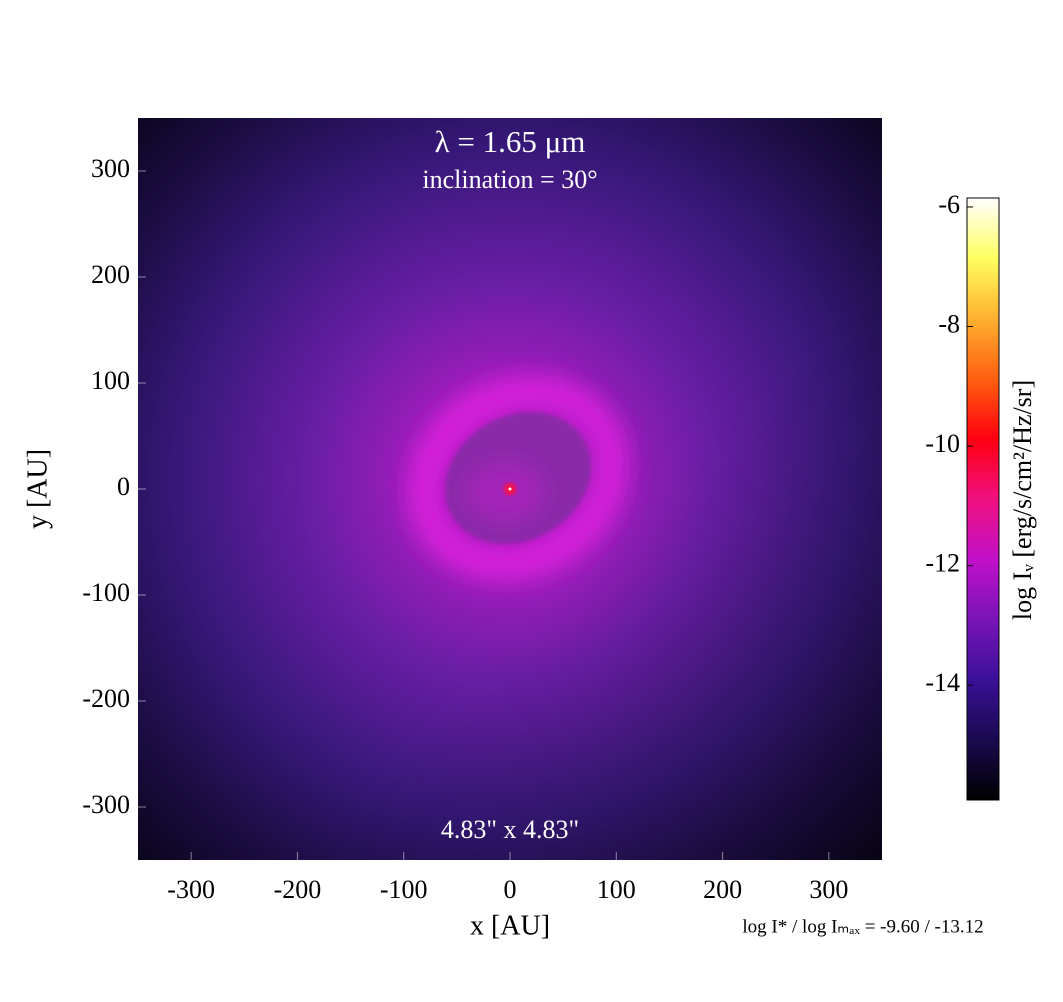  What do you see at coordinates (942, 563) in the screenshot?
I see `colorbar-tick-label: -12` at bounding box center [942, 563].